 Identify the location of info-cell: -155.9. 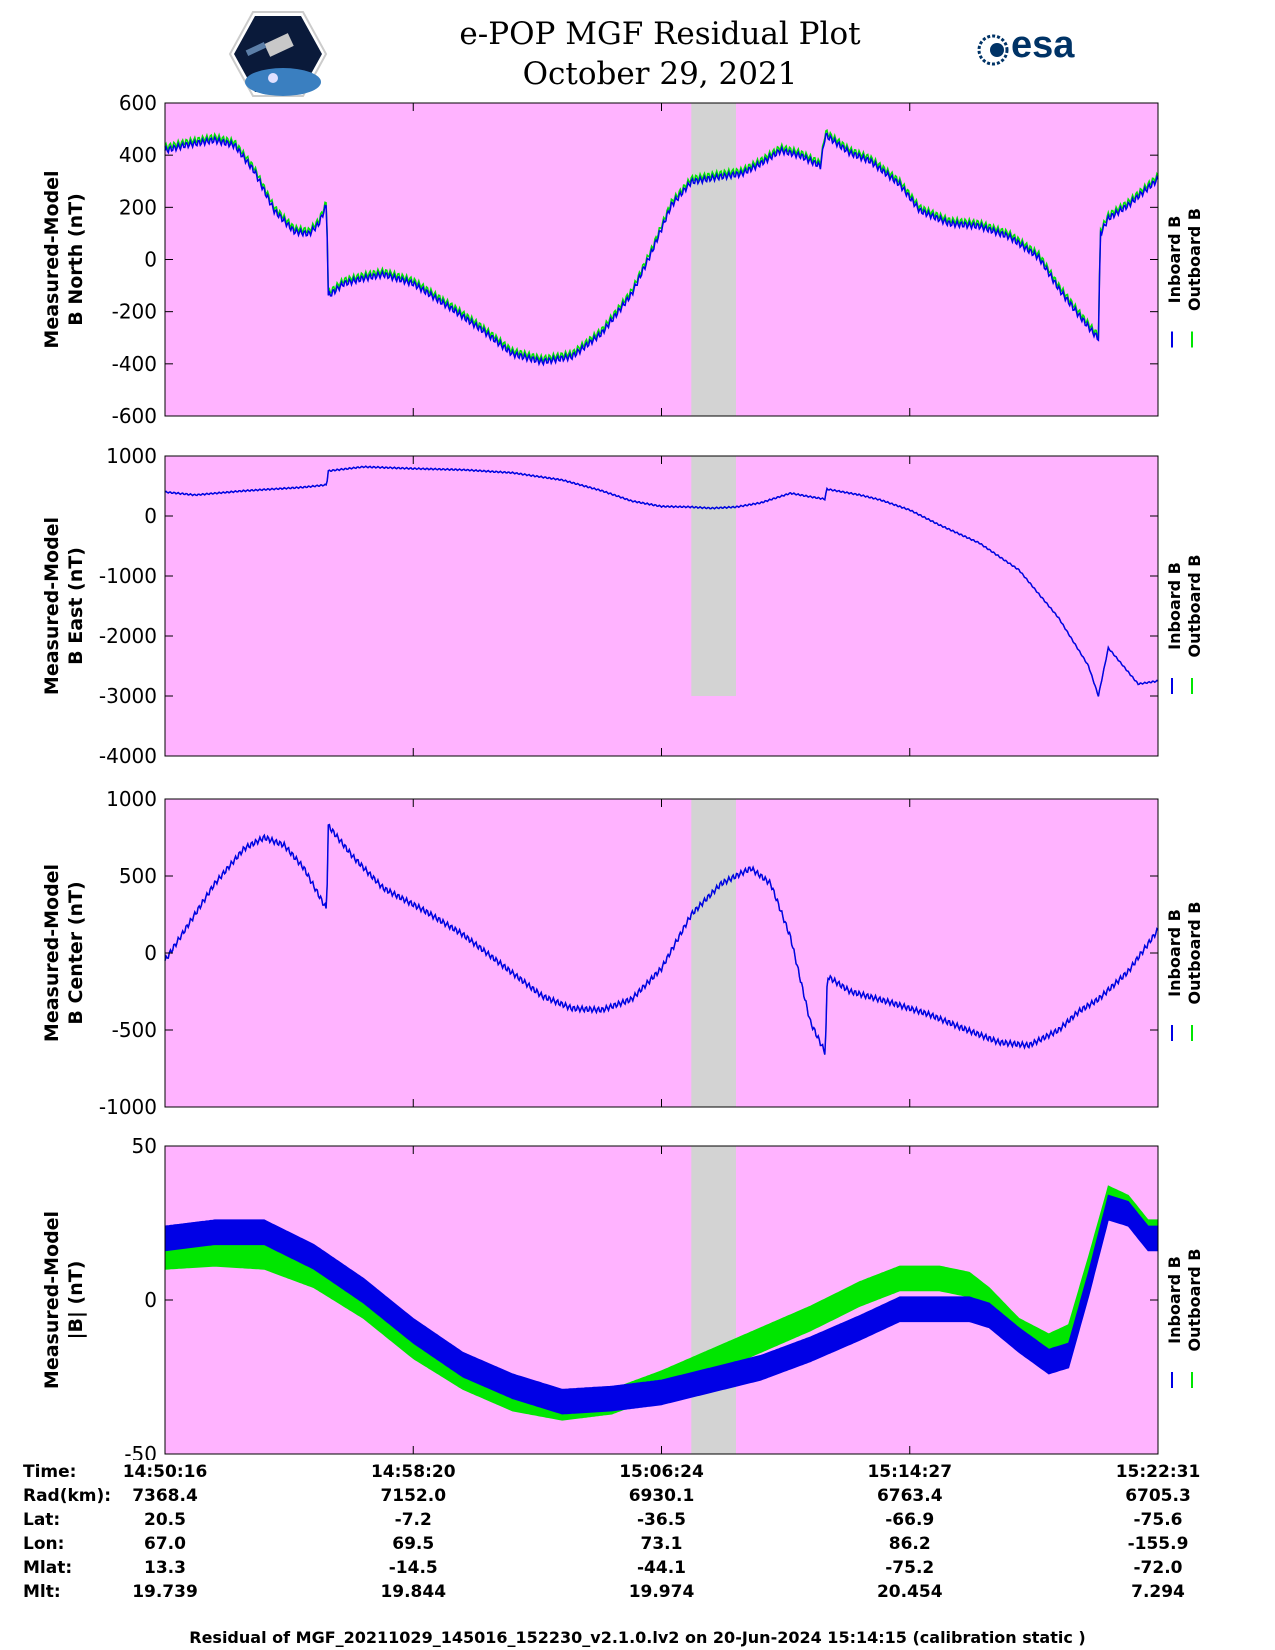
(1158, 1544).